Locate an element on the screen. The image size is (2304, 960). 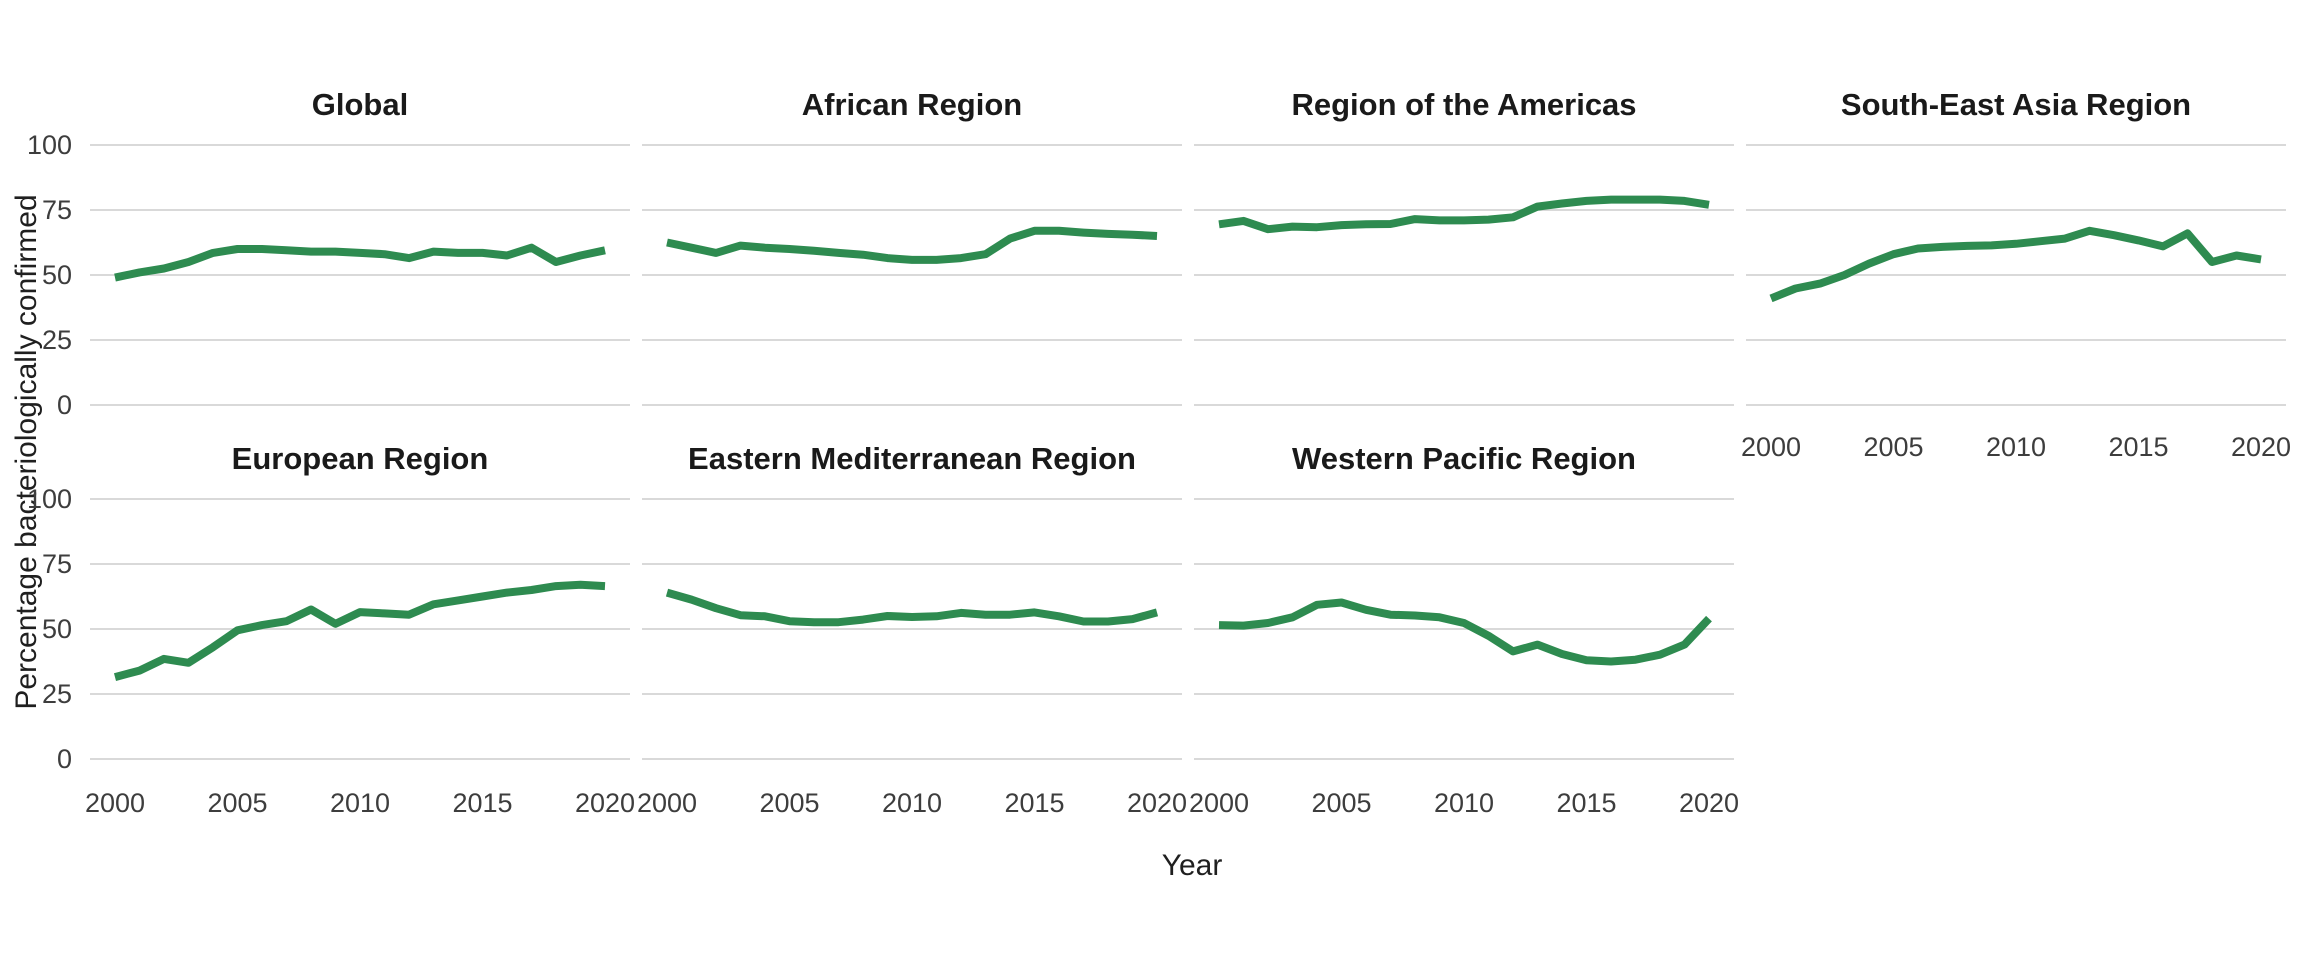
x-axis-title: Year is located at coordinates (1192, 865).